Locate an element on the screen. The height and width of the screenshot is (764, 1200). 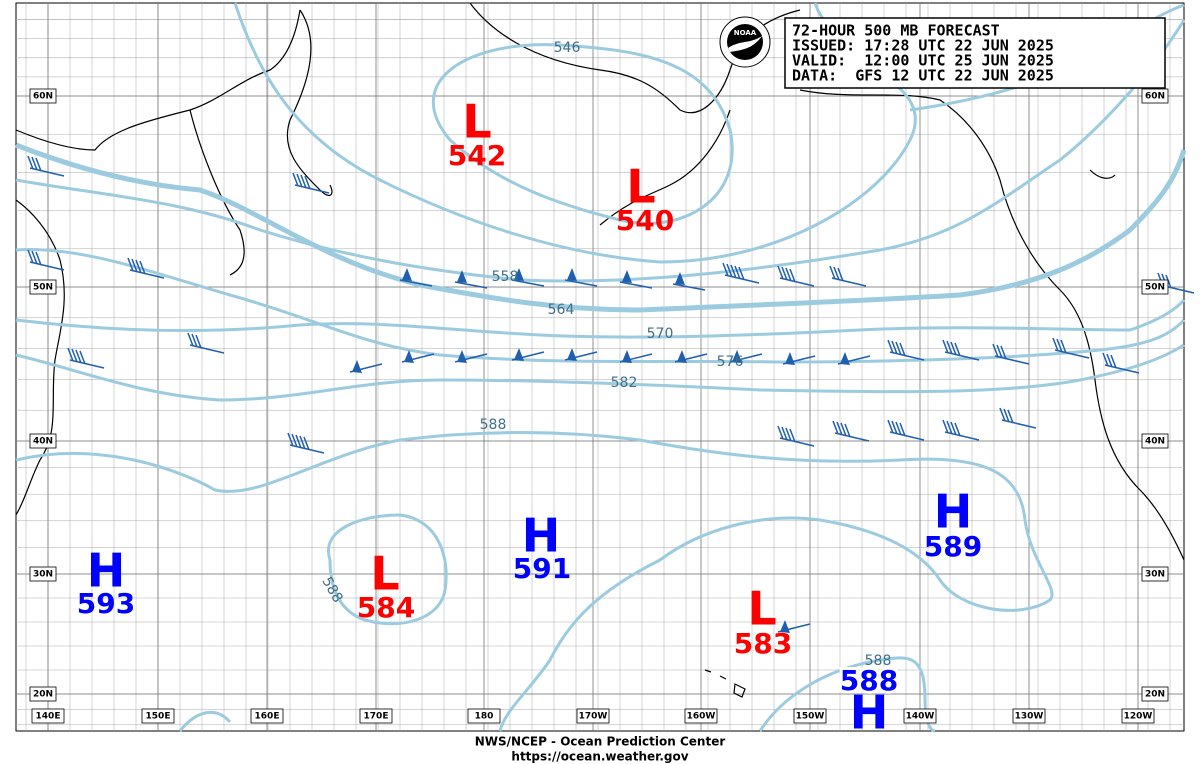
title-line: VALID: 12:00 UTC 25 JUN 2025 is located at coordinates (923, 61).